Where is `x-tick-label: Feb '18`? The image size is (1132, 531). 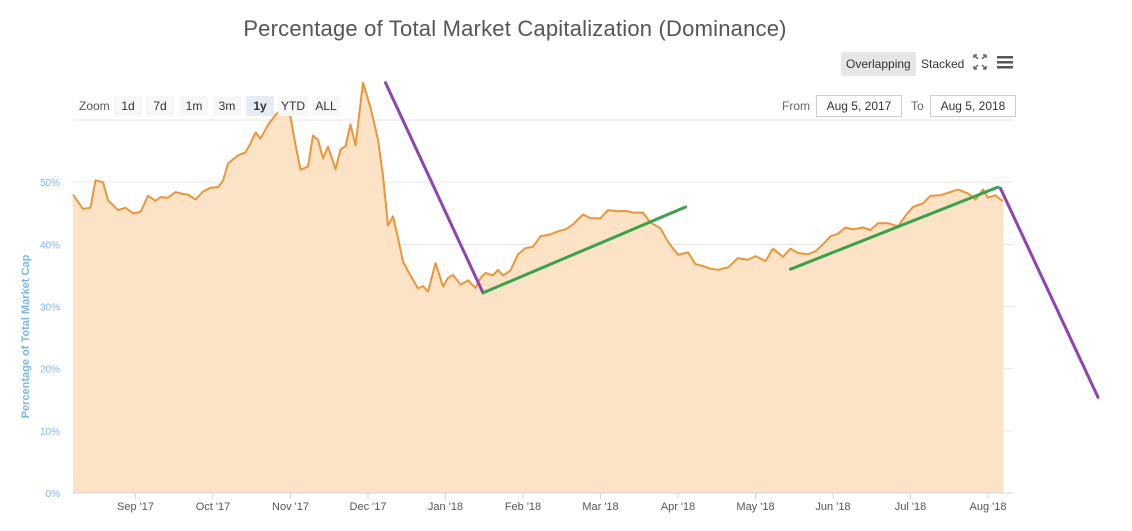
x-tick-label: Feb '18 is located at coordinates (523, 507).